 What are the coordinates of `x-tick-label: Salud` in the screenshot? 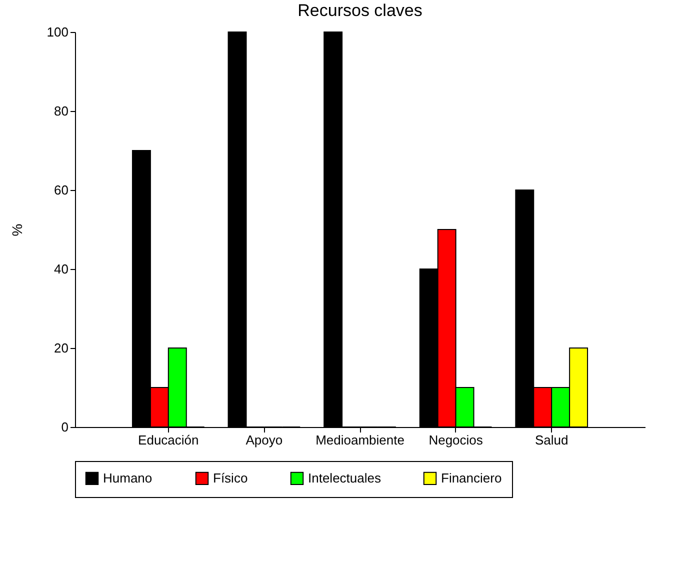 It's located at (551, 440).